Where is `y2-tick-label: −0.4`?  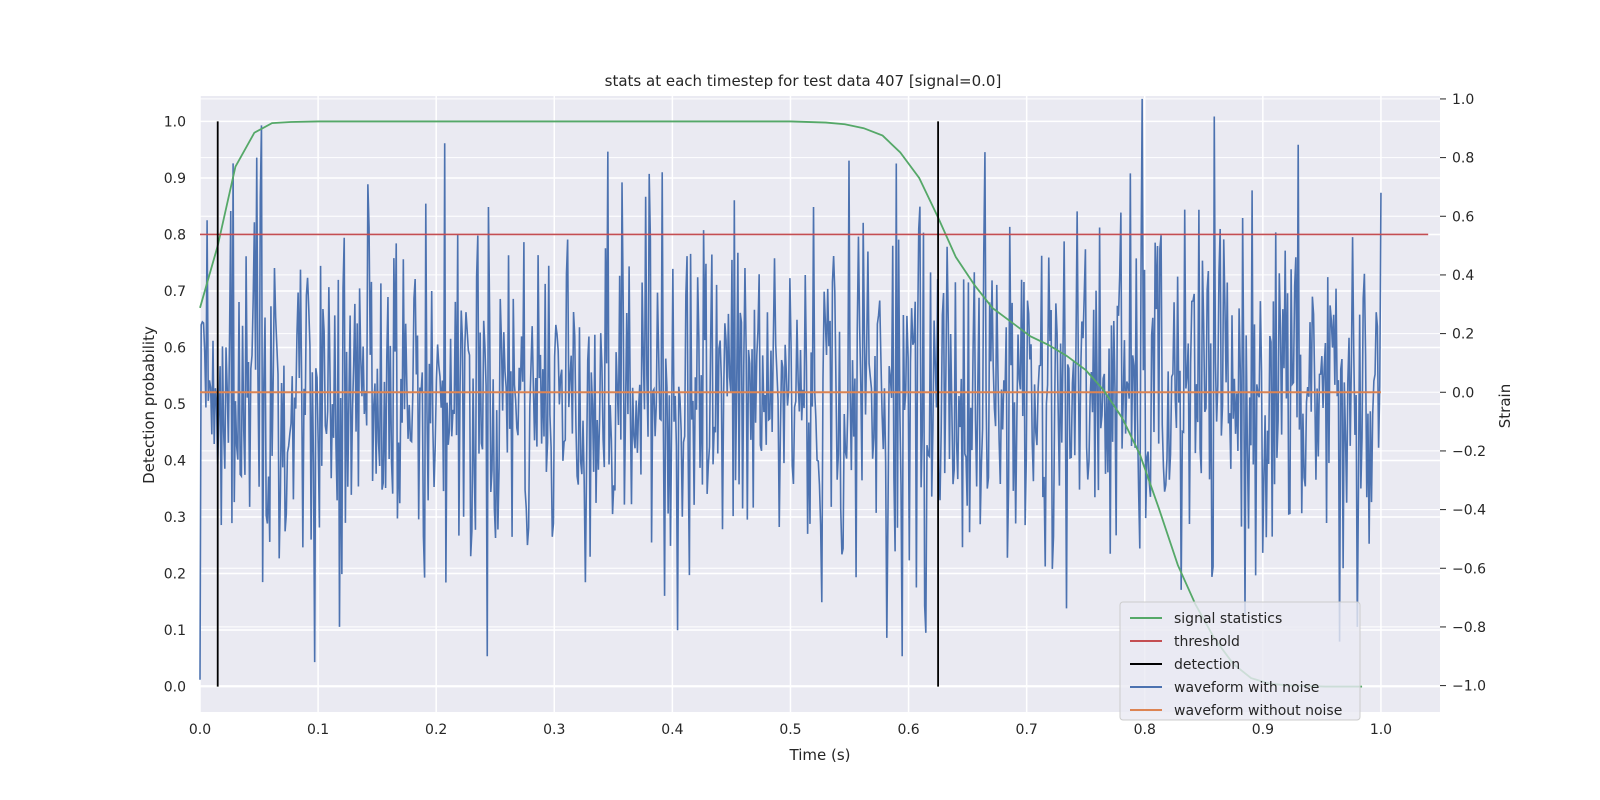
y2-tick-label: −0.4 is located at coordinates (1469, 511).